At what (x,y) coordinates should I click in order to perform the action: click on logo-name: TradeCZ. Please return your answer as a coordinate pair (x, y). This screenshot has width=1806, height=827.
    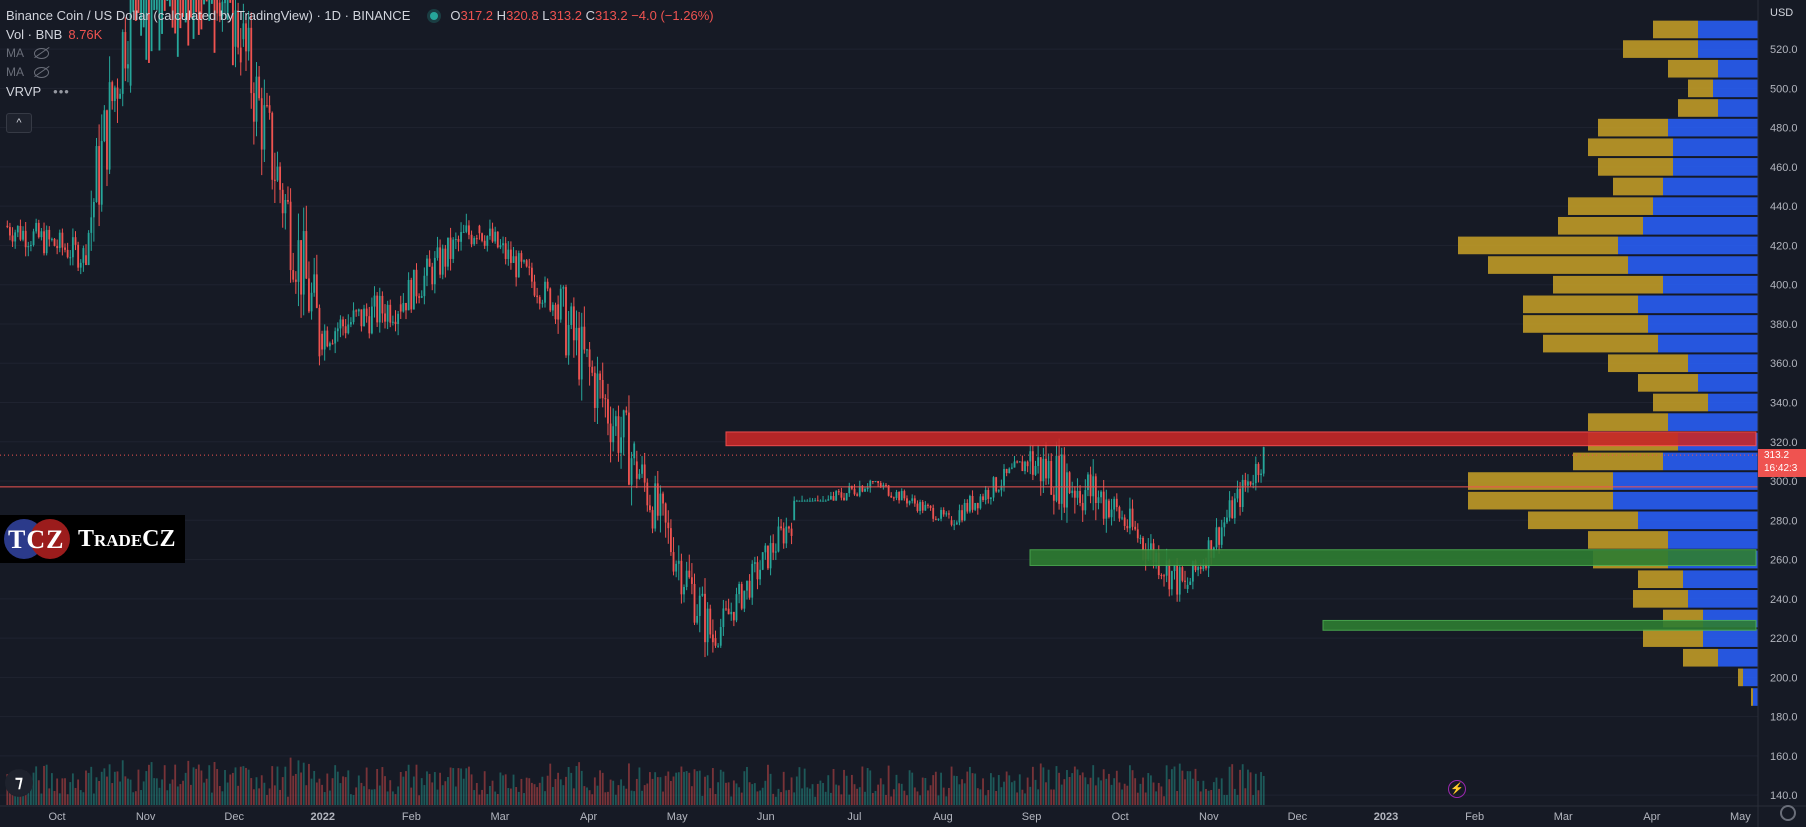
    Looking at the image, I should click on (127, 539).